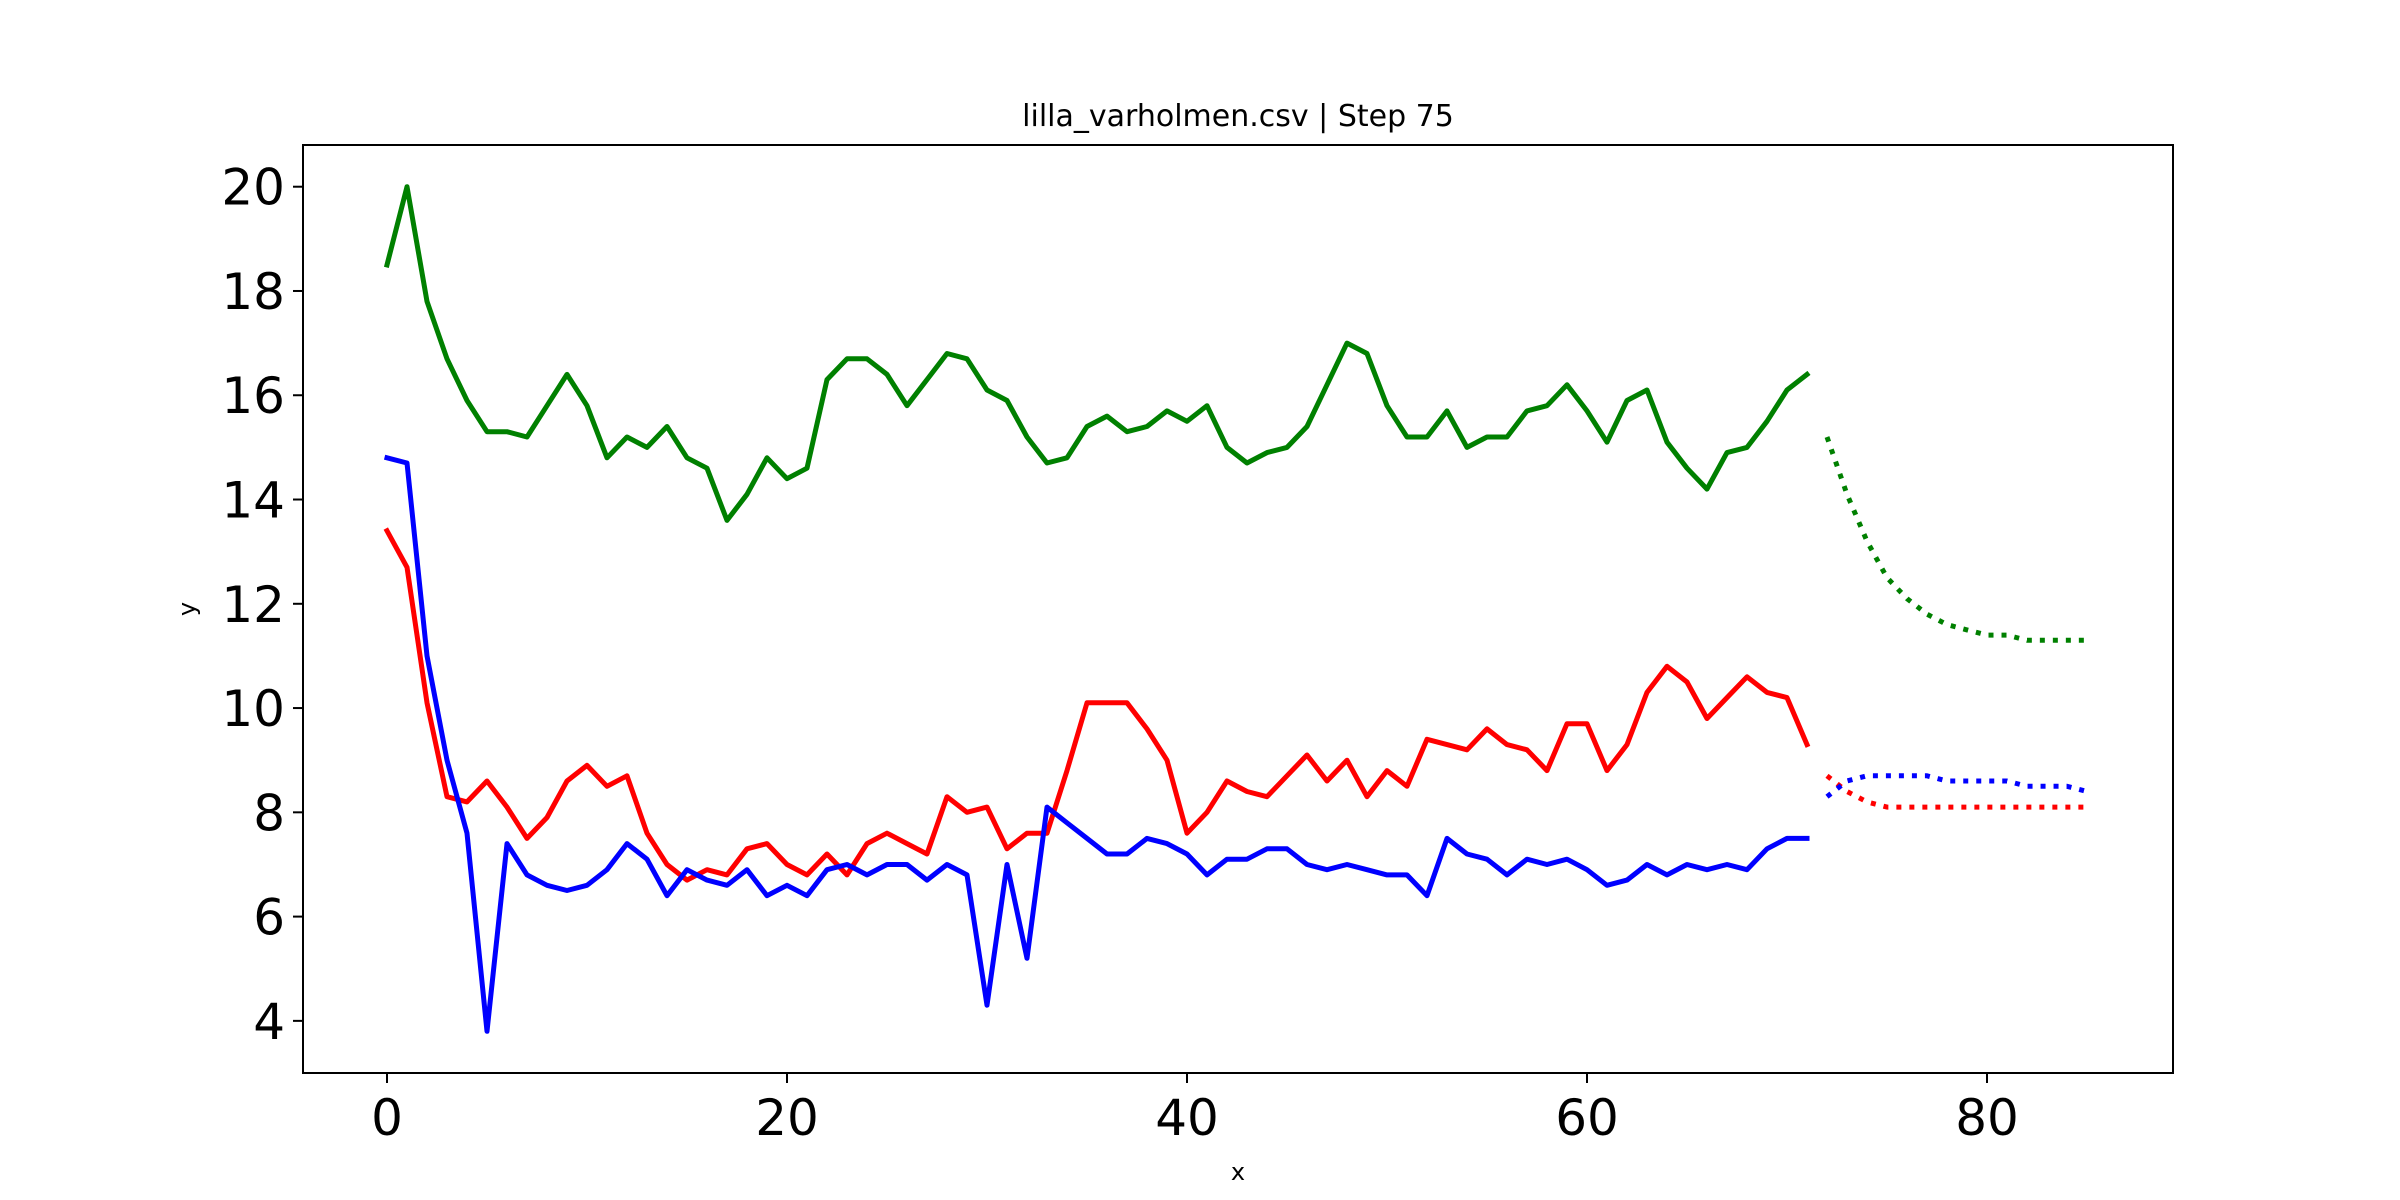 The image size is (2400, 1200). I want to click on y-tick-label: 20, so click(253, 188).